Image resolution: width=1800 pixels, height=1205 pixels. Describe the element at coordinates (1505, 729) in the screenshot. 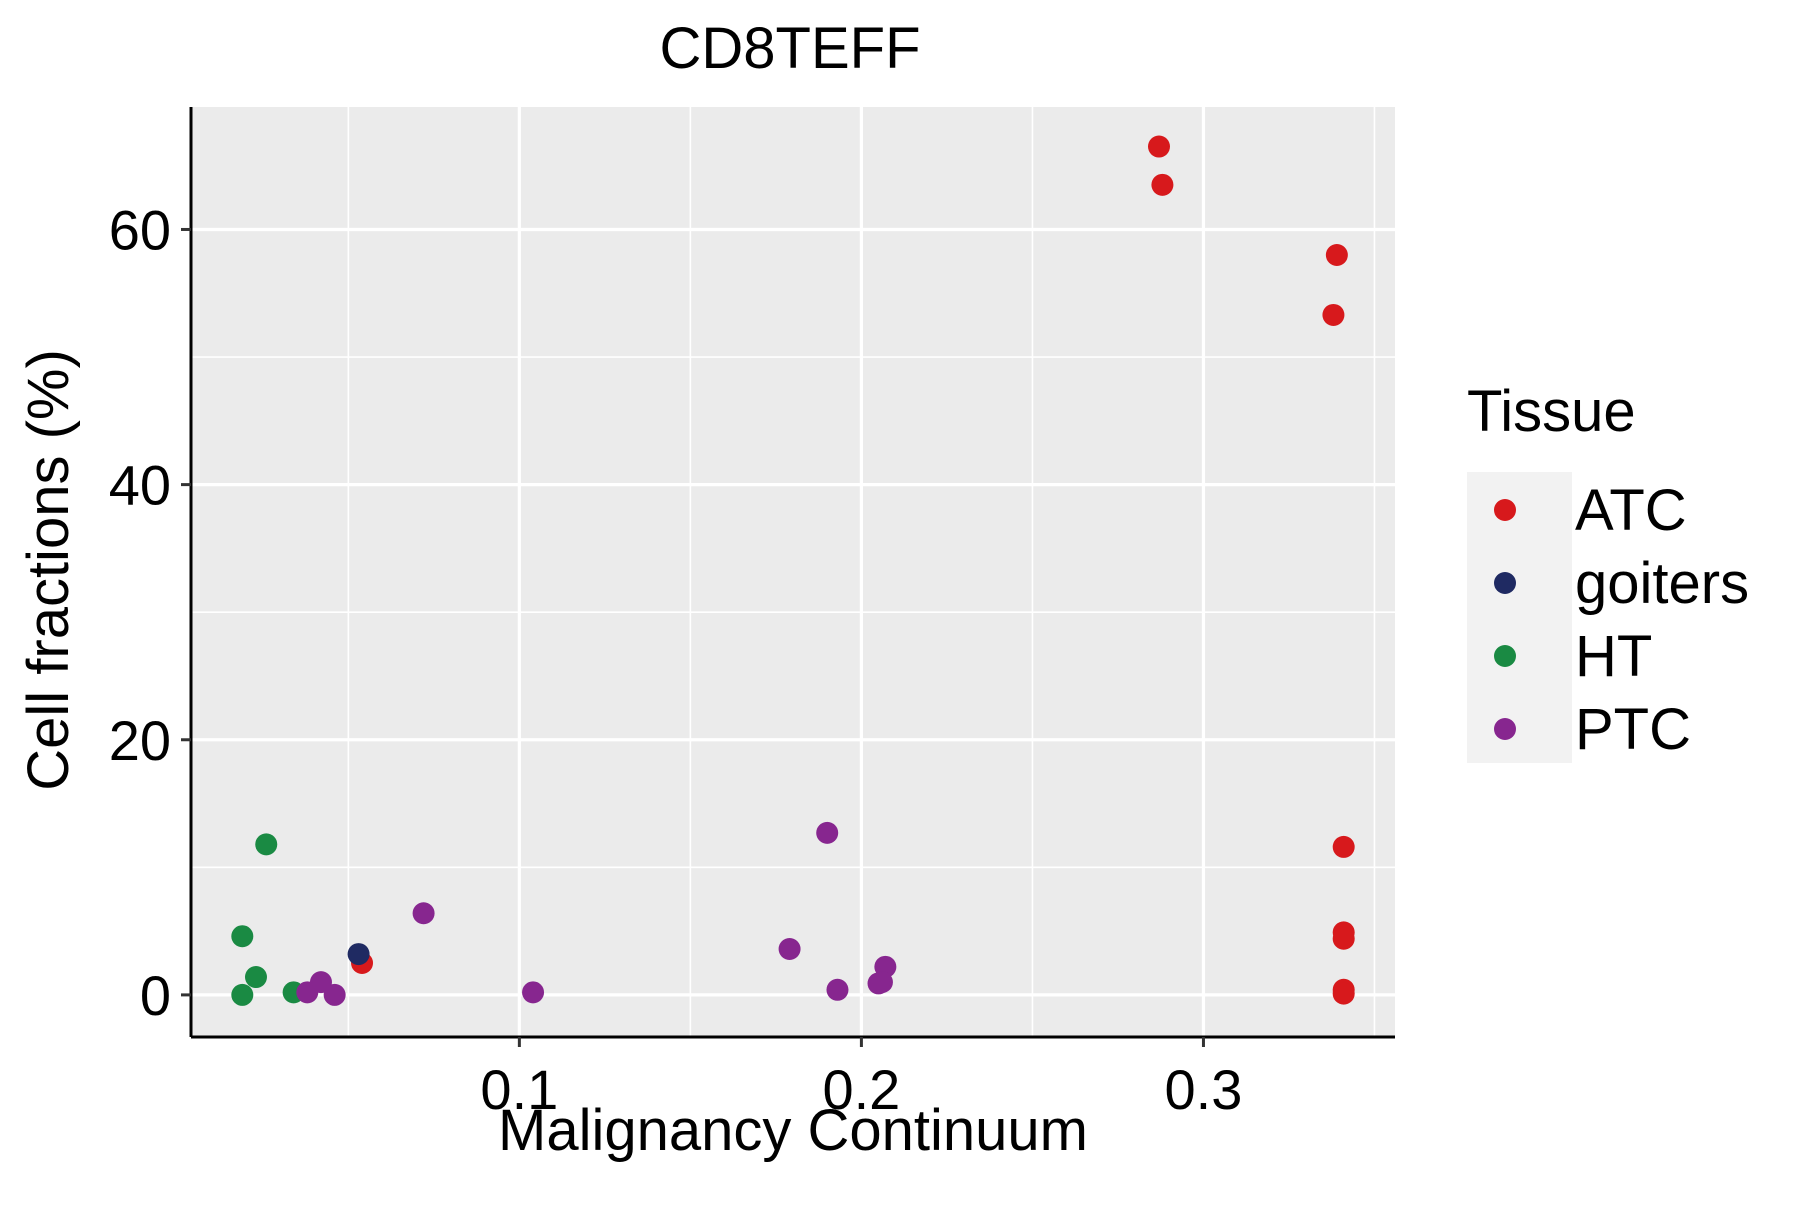

I see `legend-key-ptc` at that location.